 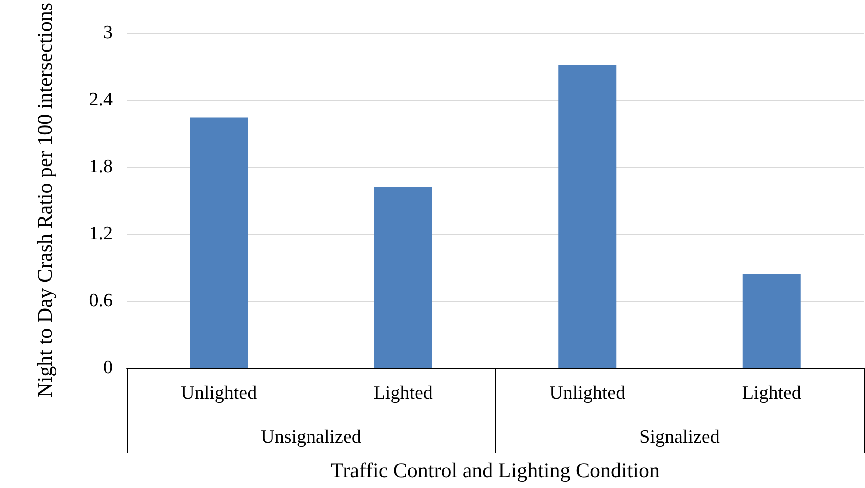 I want to click on y-axis-title: Night to Day Crash Ratio per 100 intersections, so click(x=45, y=200).